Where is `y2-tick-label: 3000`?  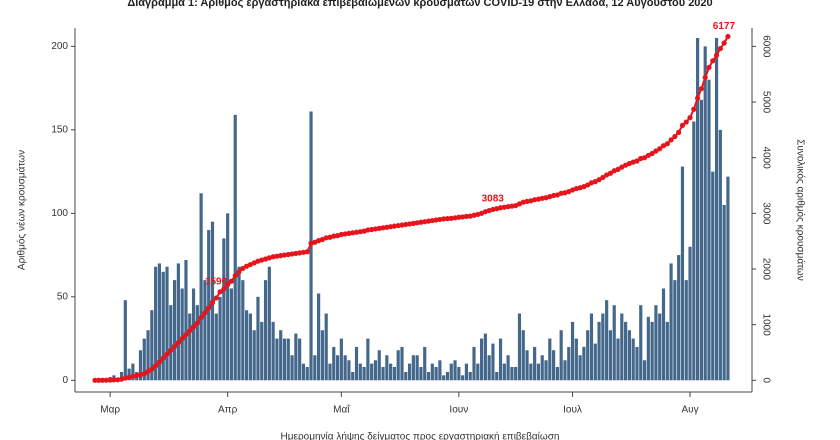
y2-tick-label: 3000 is located at coordinates (765, 213).